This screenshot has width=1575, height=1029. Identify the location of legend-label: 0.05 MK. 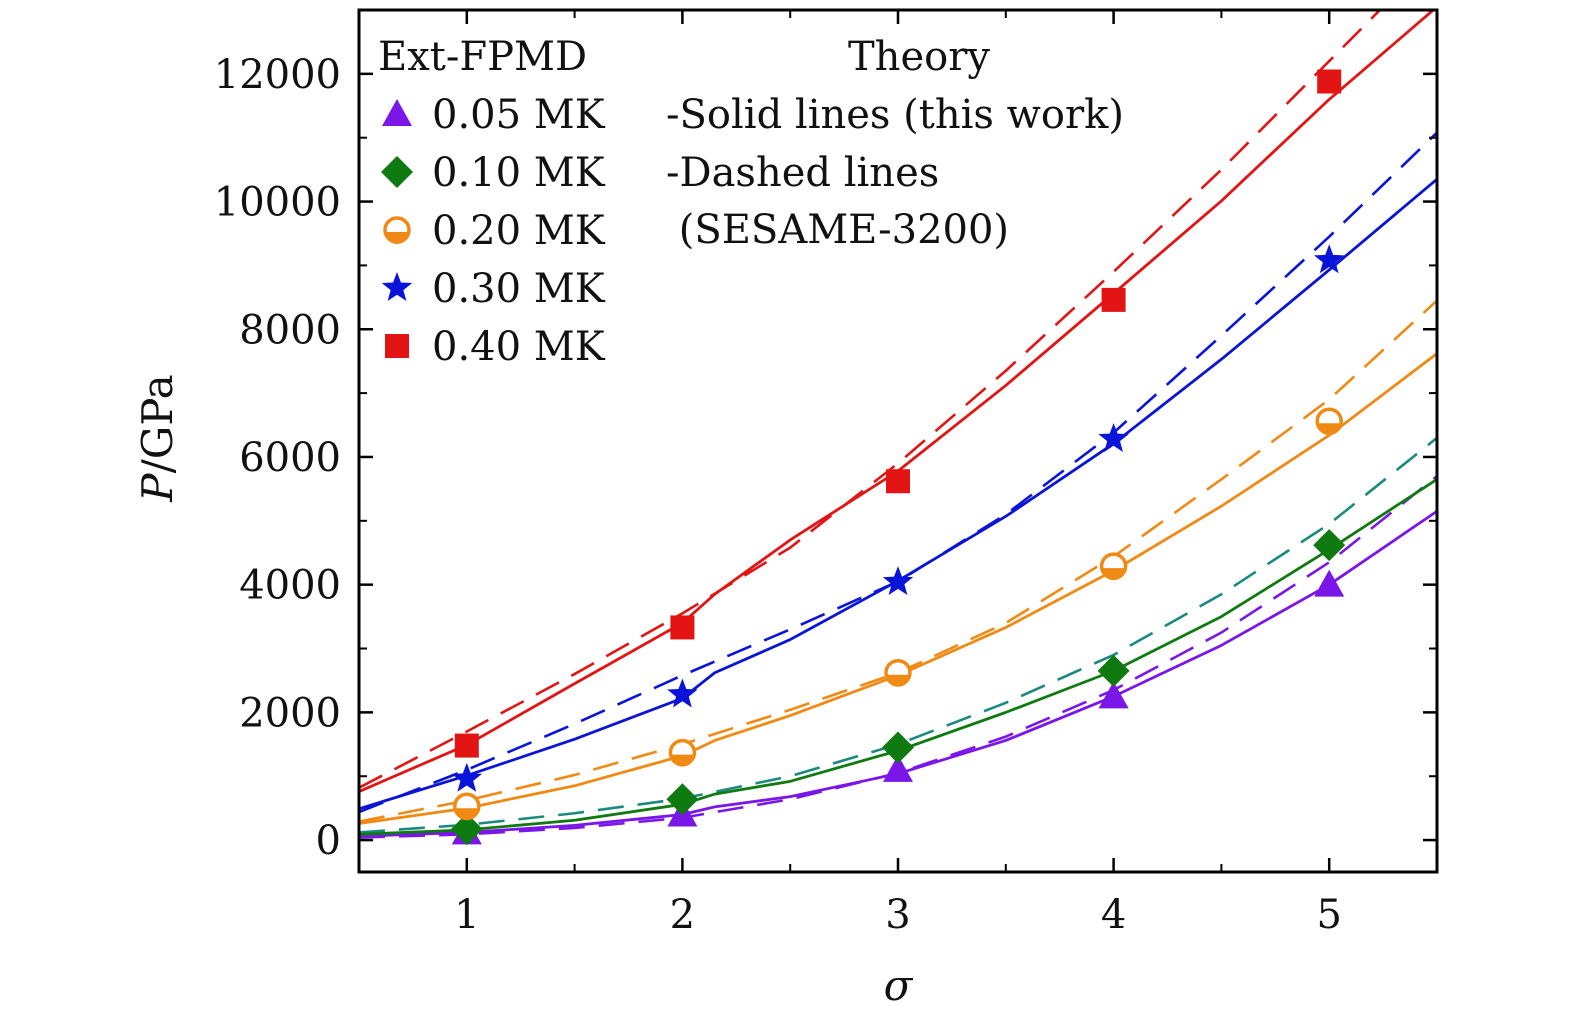
(519, 115).